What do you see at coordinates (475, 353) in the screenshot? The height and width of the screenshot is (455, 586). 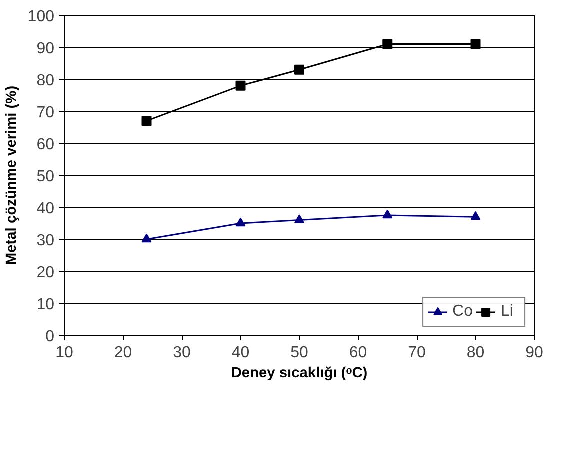 I see `x-tick-label: 80` at bounding box center [475, 353].